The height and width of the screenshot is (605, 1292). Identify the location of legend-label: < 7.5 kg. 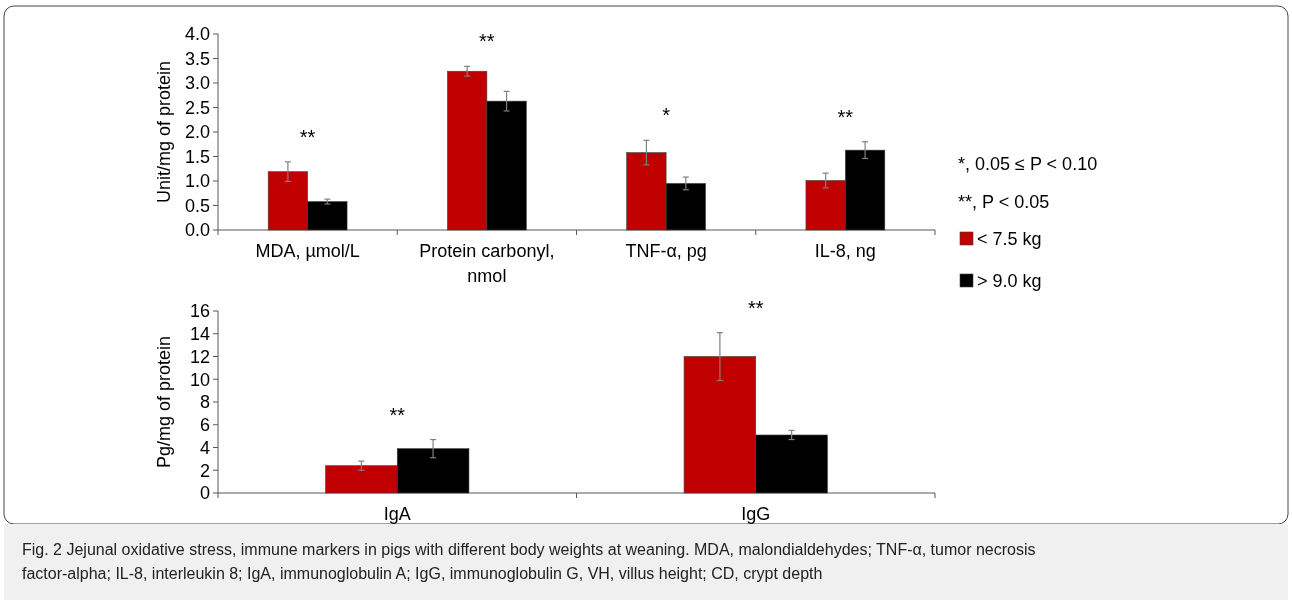
(1009, 239).